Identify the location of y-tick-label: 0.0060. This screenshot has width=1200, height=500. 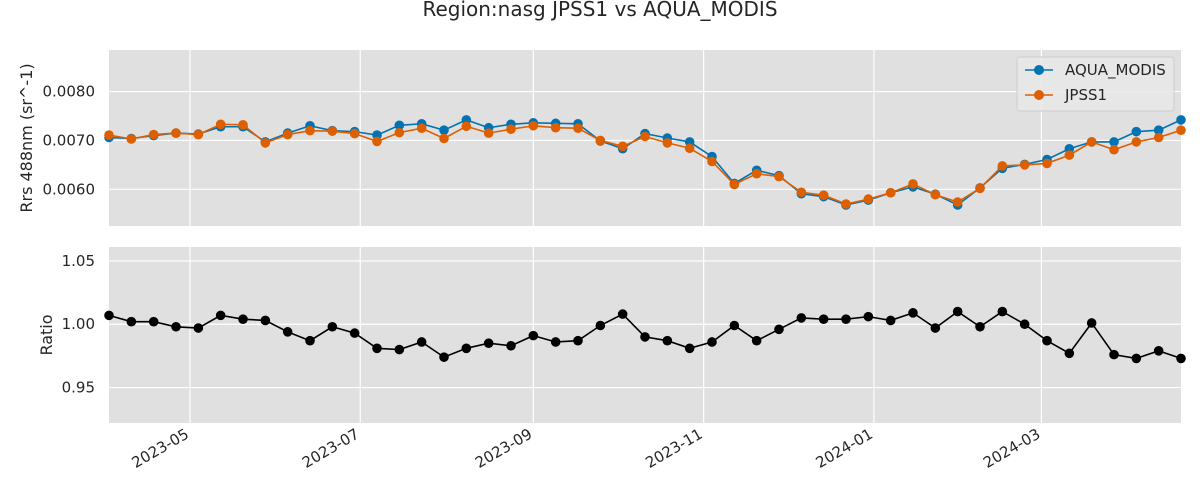
(69, 189).